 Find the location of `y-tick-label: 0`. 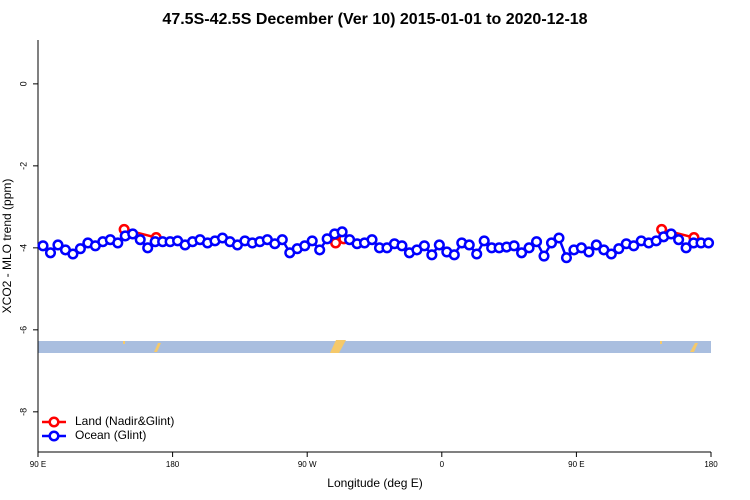

y-tick-label: 0 is located at coordinates (23, 83).